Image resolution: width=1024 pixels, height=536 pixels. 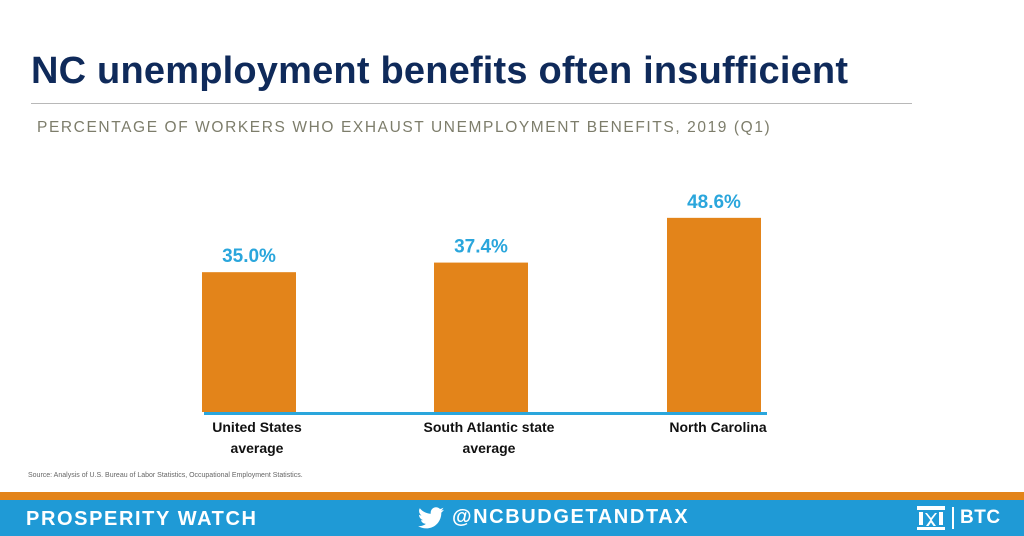 I want to click on footer-stripe, so click(x=512, y=496).